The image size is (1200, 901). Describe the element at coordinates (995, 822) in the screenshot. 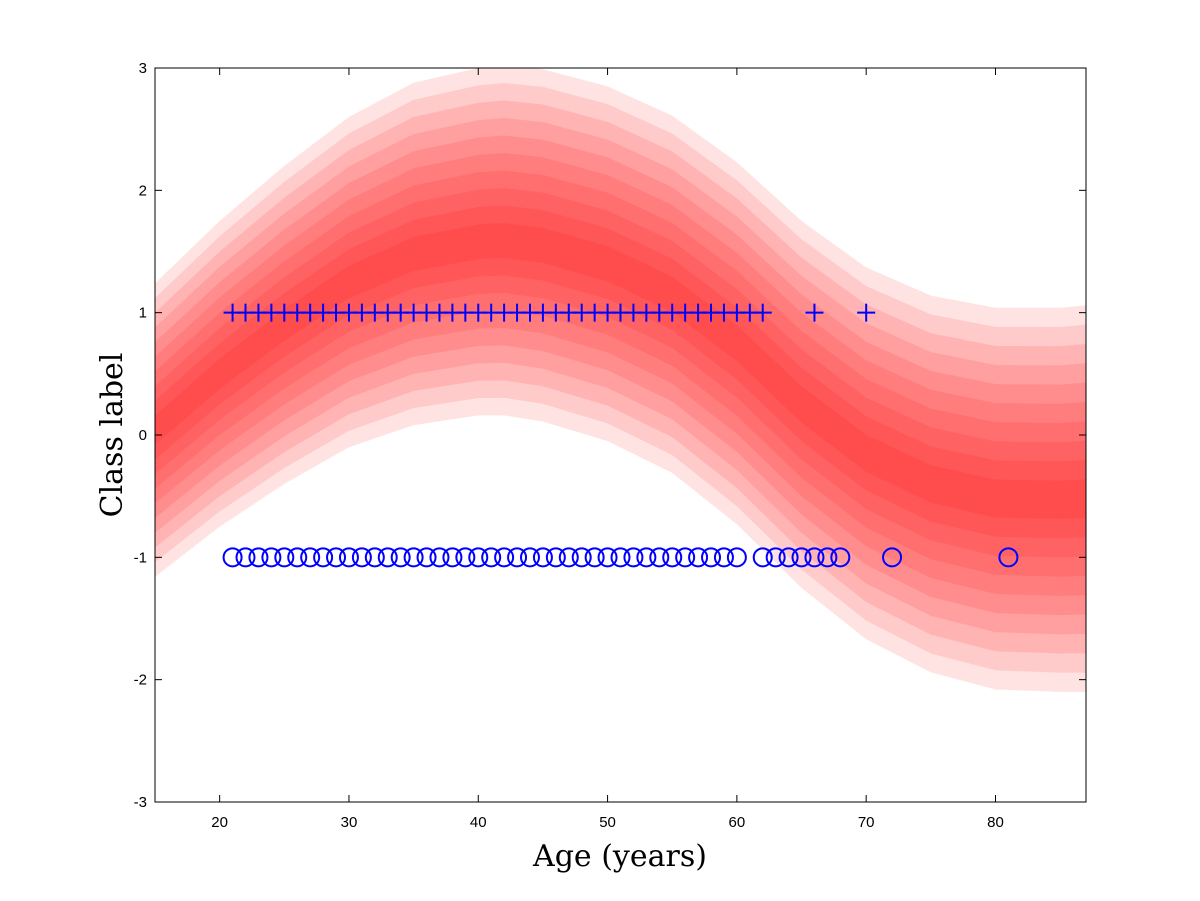

I see `x-tick-label: 80` at that location.